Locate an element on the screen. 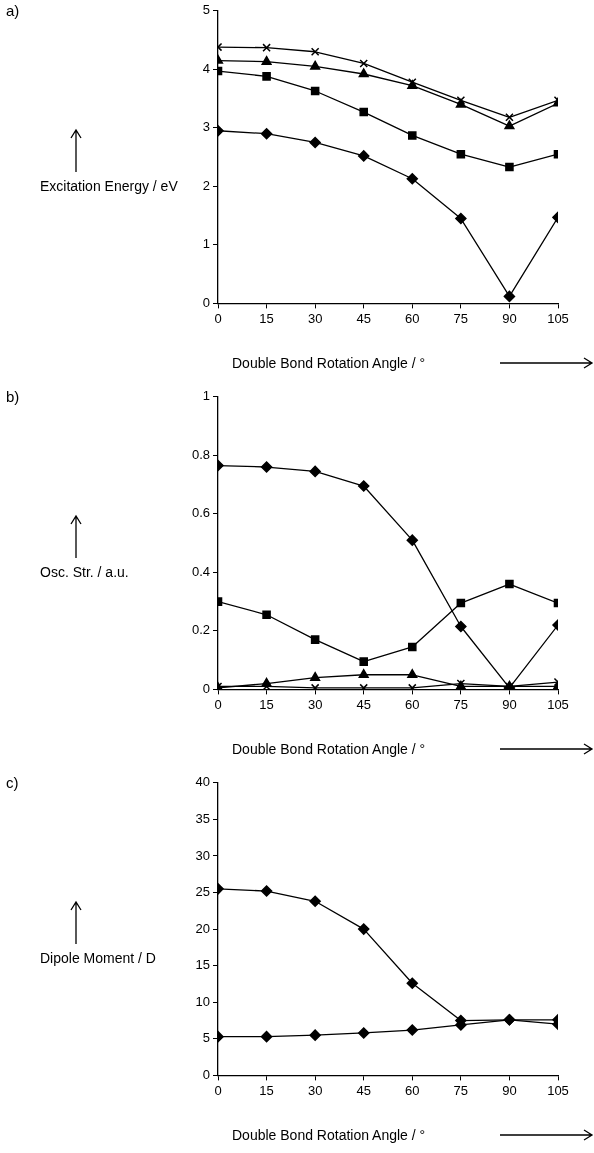 The image size is (594, 1153). y-tick-label: 10 is located at coordinates (202, 1001).